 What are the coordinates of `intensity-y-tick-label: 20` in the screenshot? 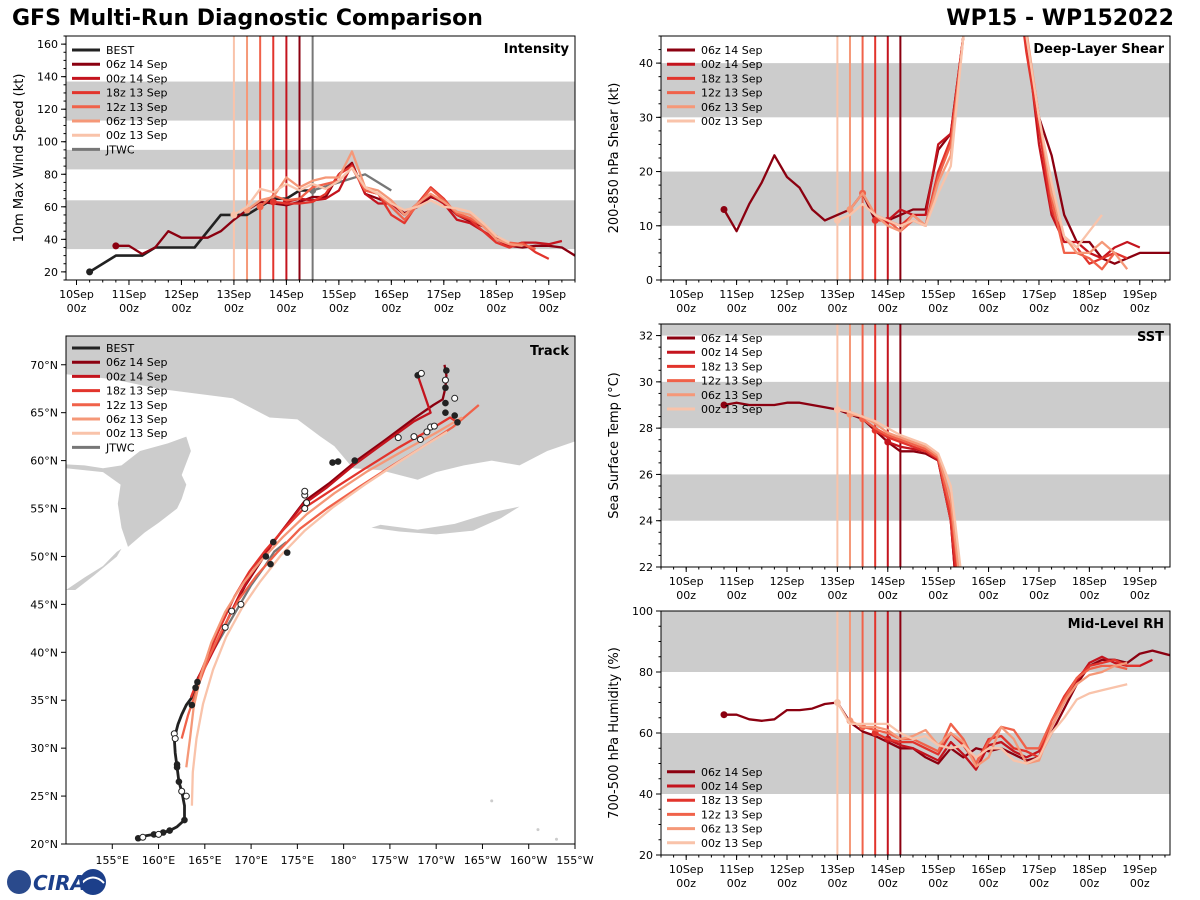 It's located at (51, 272).